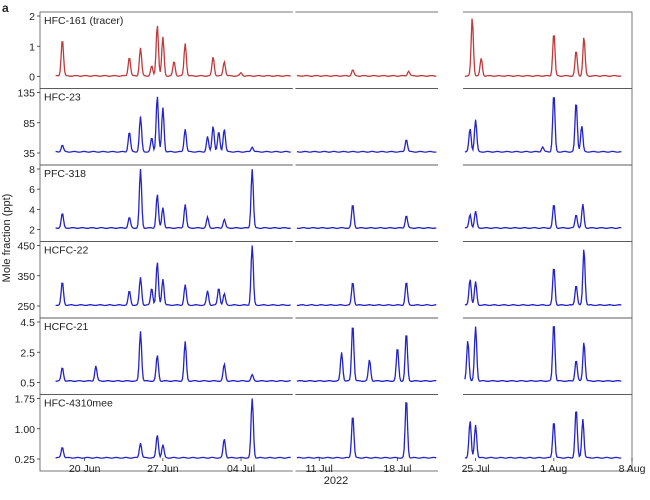 This screenshot has width=650, height=500. Describe the element at coordinates (27, 384) in the screenshot. I see `y-tick-label: 0.5` at that location.